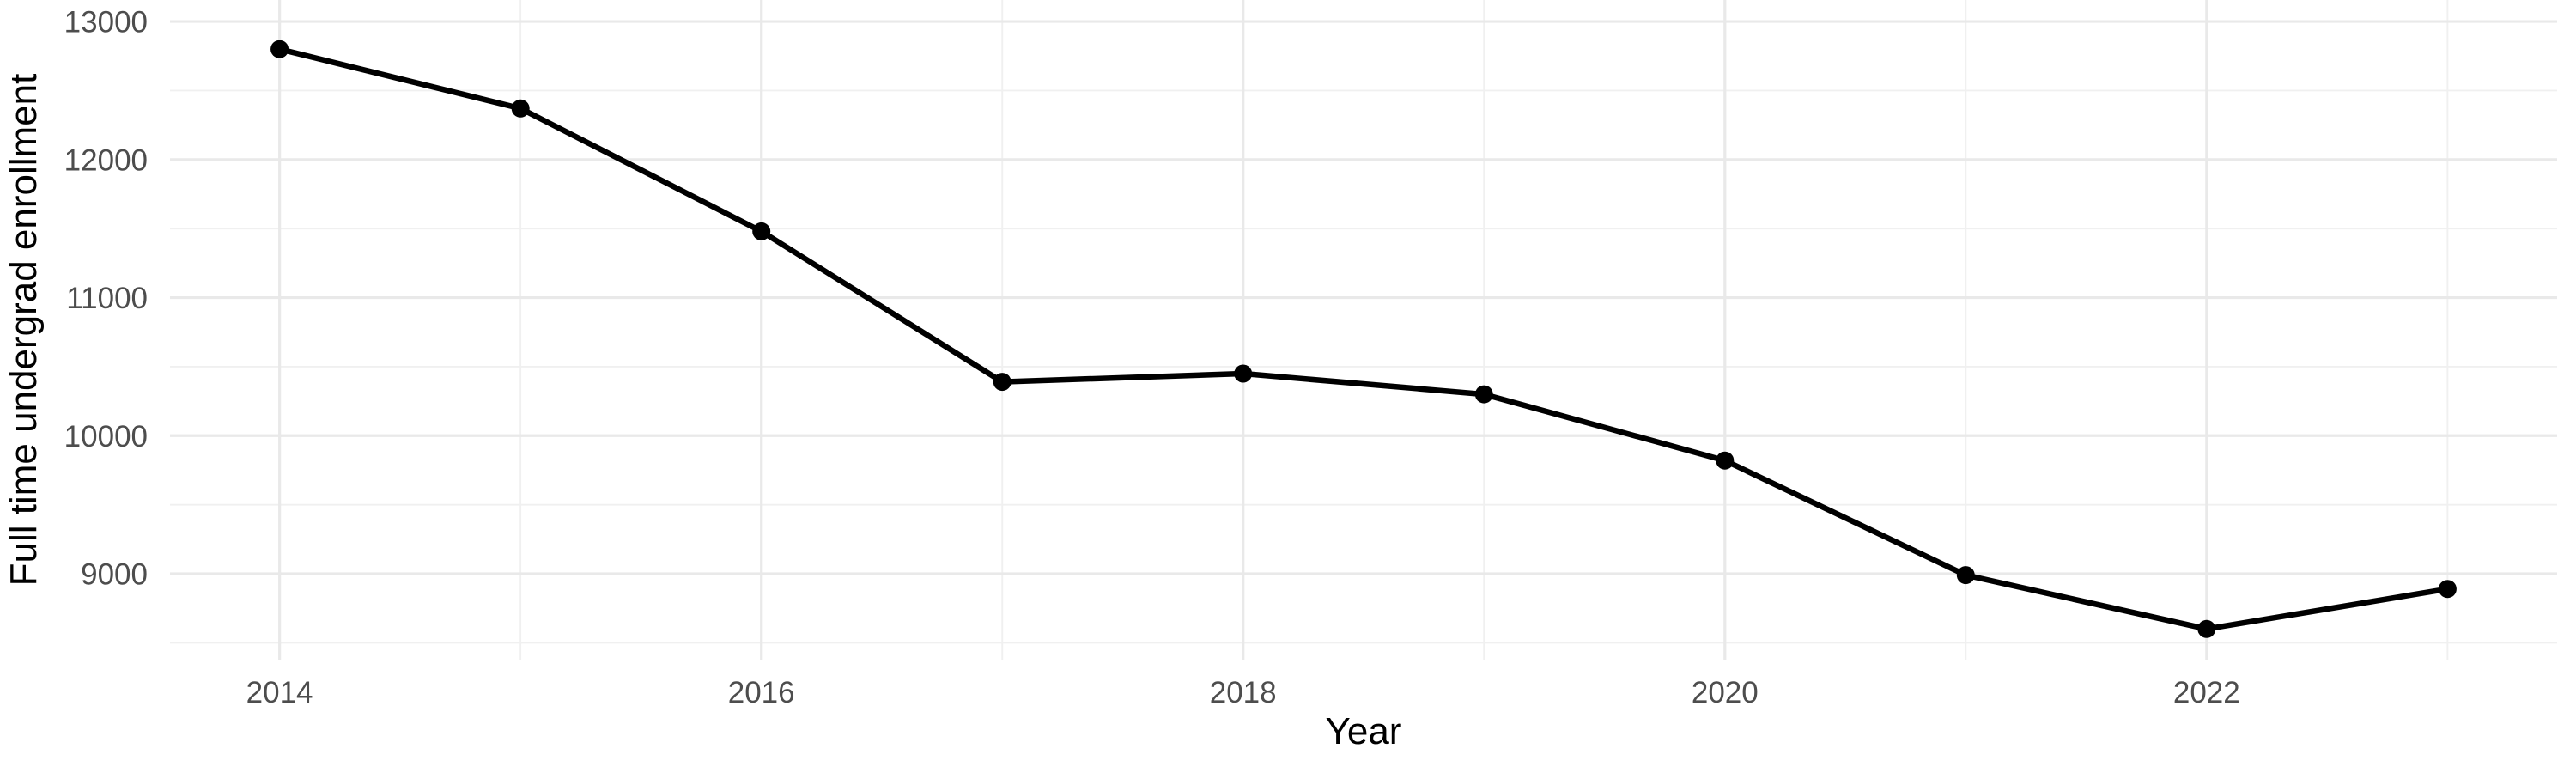  I want to click on x-axis-tick-labels: 2014 2016 2018 2020 2022, so click(1243, 692).